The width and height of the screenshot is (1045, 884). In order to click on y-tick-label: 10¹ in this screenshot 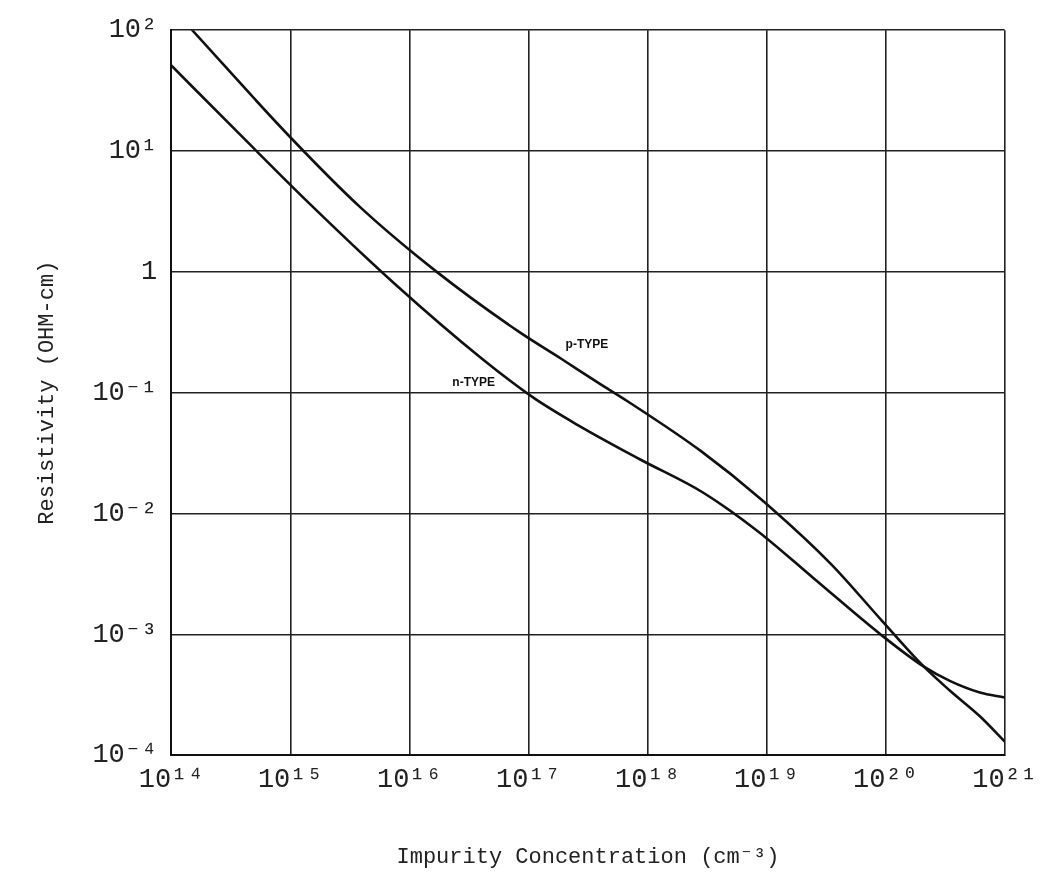, I will do `click(133, 151)`.